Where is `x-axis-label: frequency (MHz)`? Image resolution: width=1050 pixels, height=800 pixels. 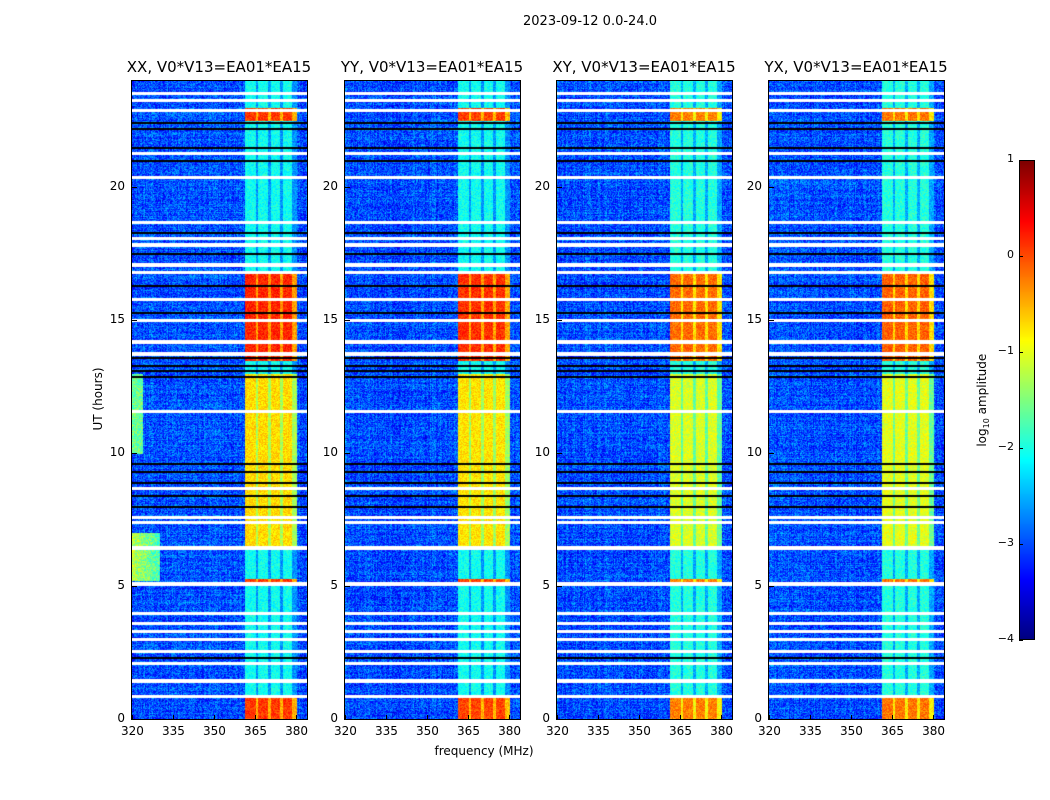
x-axis-label: frequency (MHz) is located at coordinates (484, 751).